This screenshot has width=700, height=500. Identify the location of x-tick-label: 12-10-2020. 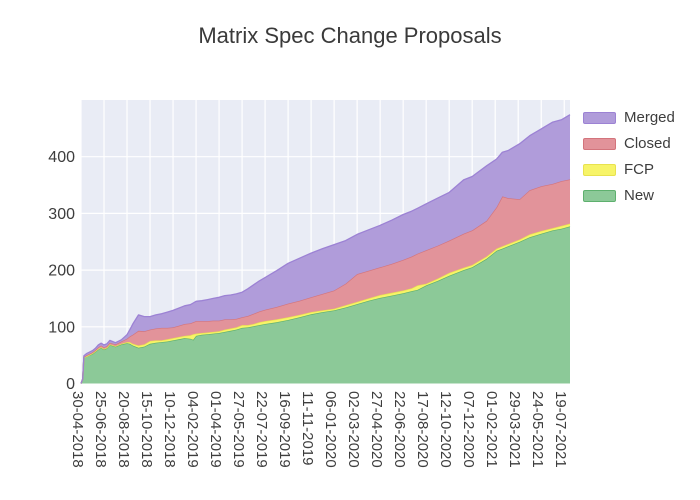
(445, 429).